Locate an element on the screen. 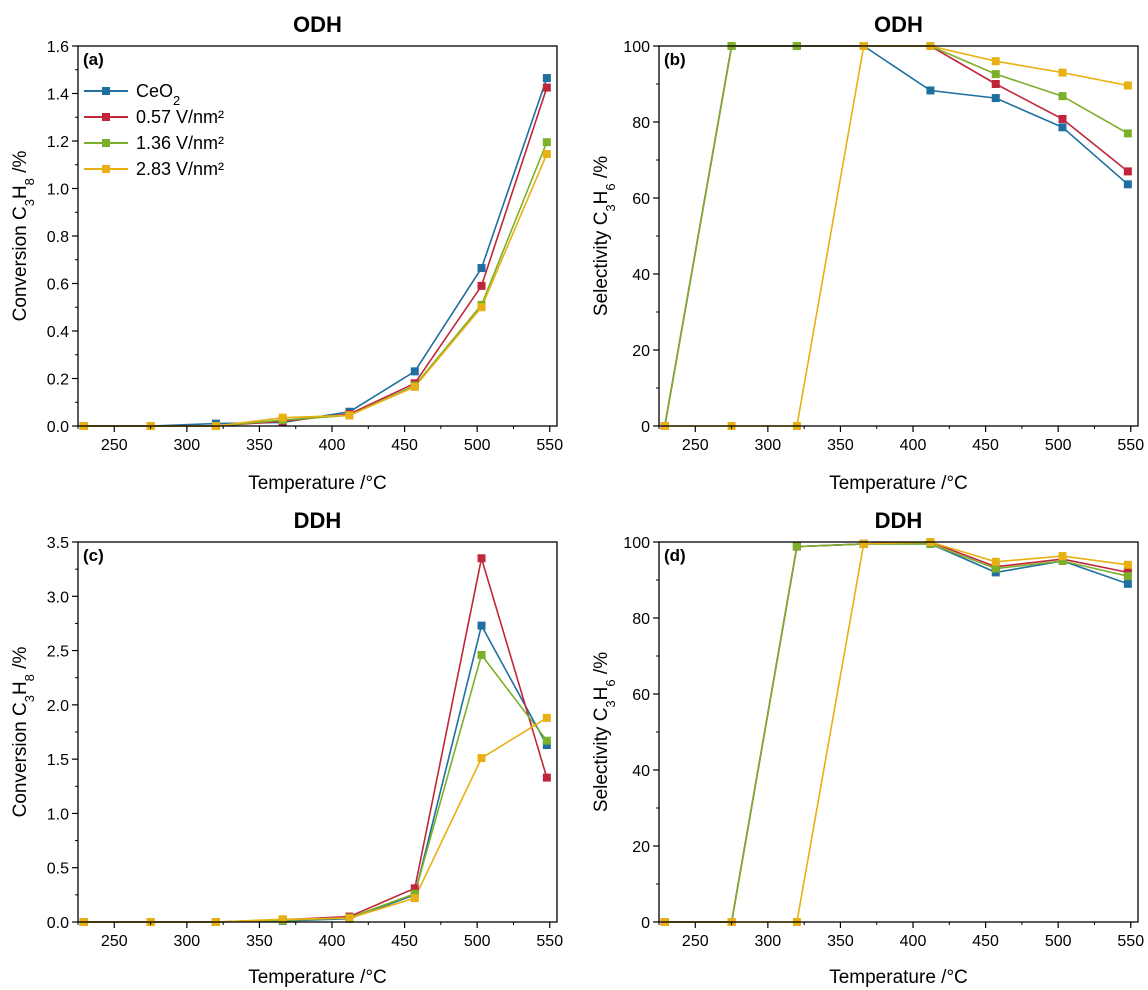 The height and width of the screenshot is (990, 1148). legend-marker is located at coordinates (106, 169).